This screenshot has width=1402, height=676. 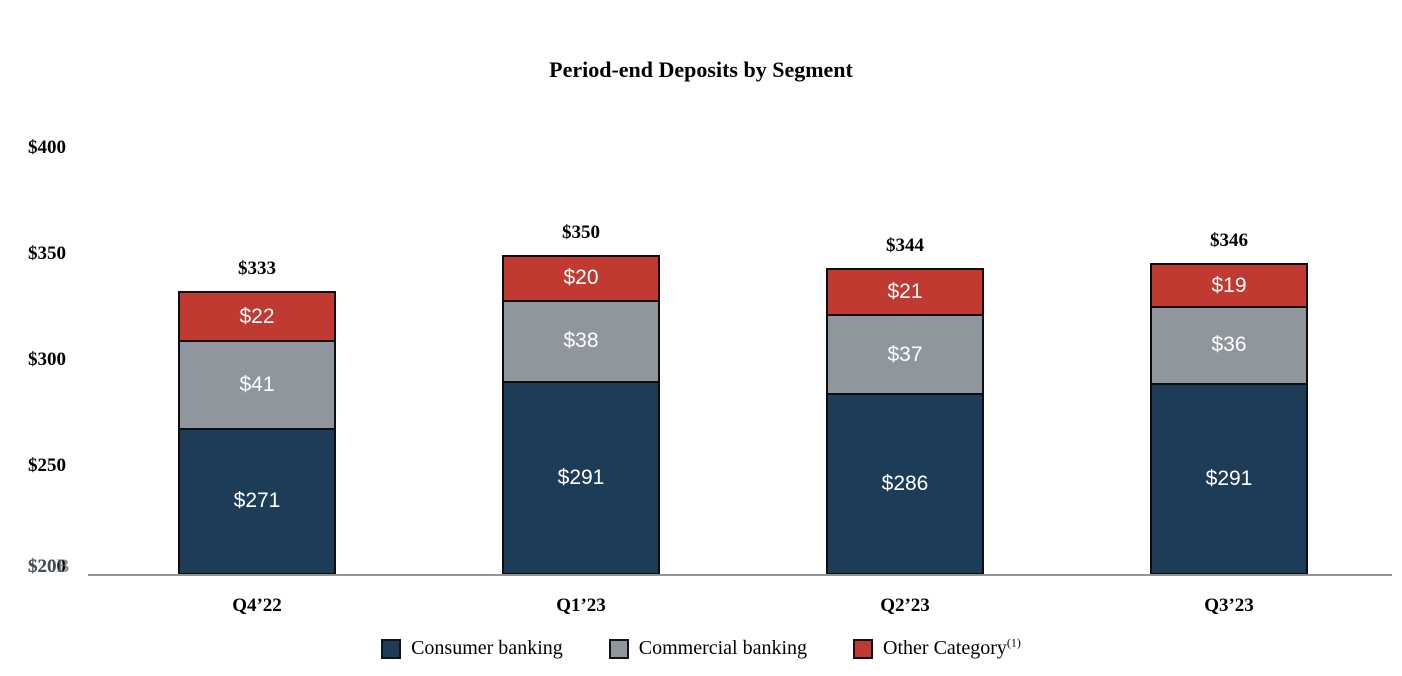 I want to click on bar-total-label: $333, so click(x=257, y=268).